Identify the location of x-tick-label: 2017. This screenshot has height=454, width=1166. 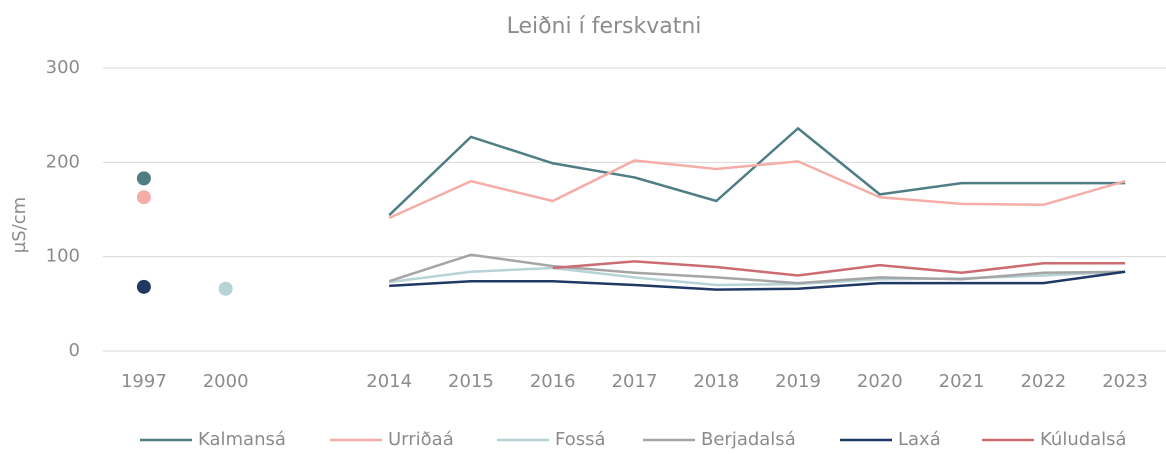
(635, 381).